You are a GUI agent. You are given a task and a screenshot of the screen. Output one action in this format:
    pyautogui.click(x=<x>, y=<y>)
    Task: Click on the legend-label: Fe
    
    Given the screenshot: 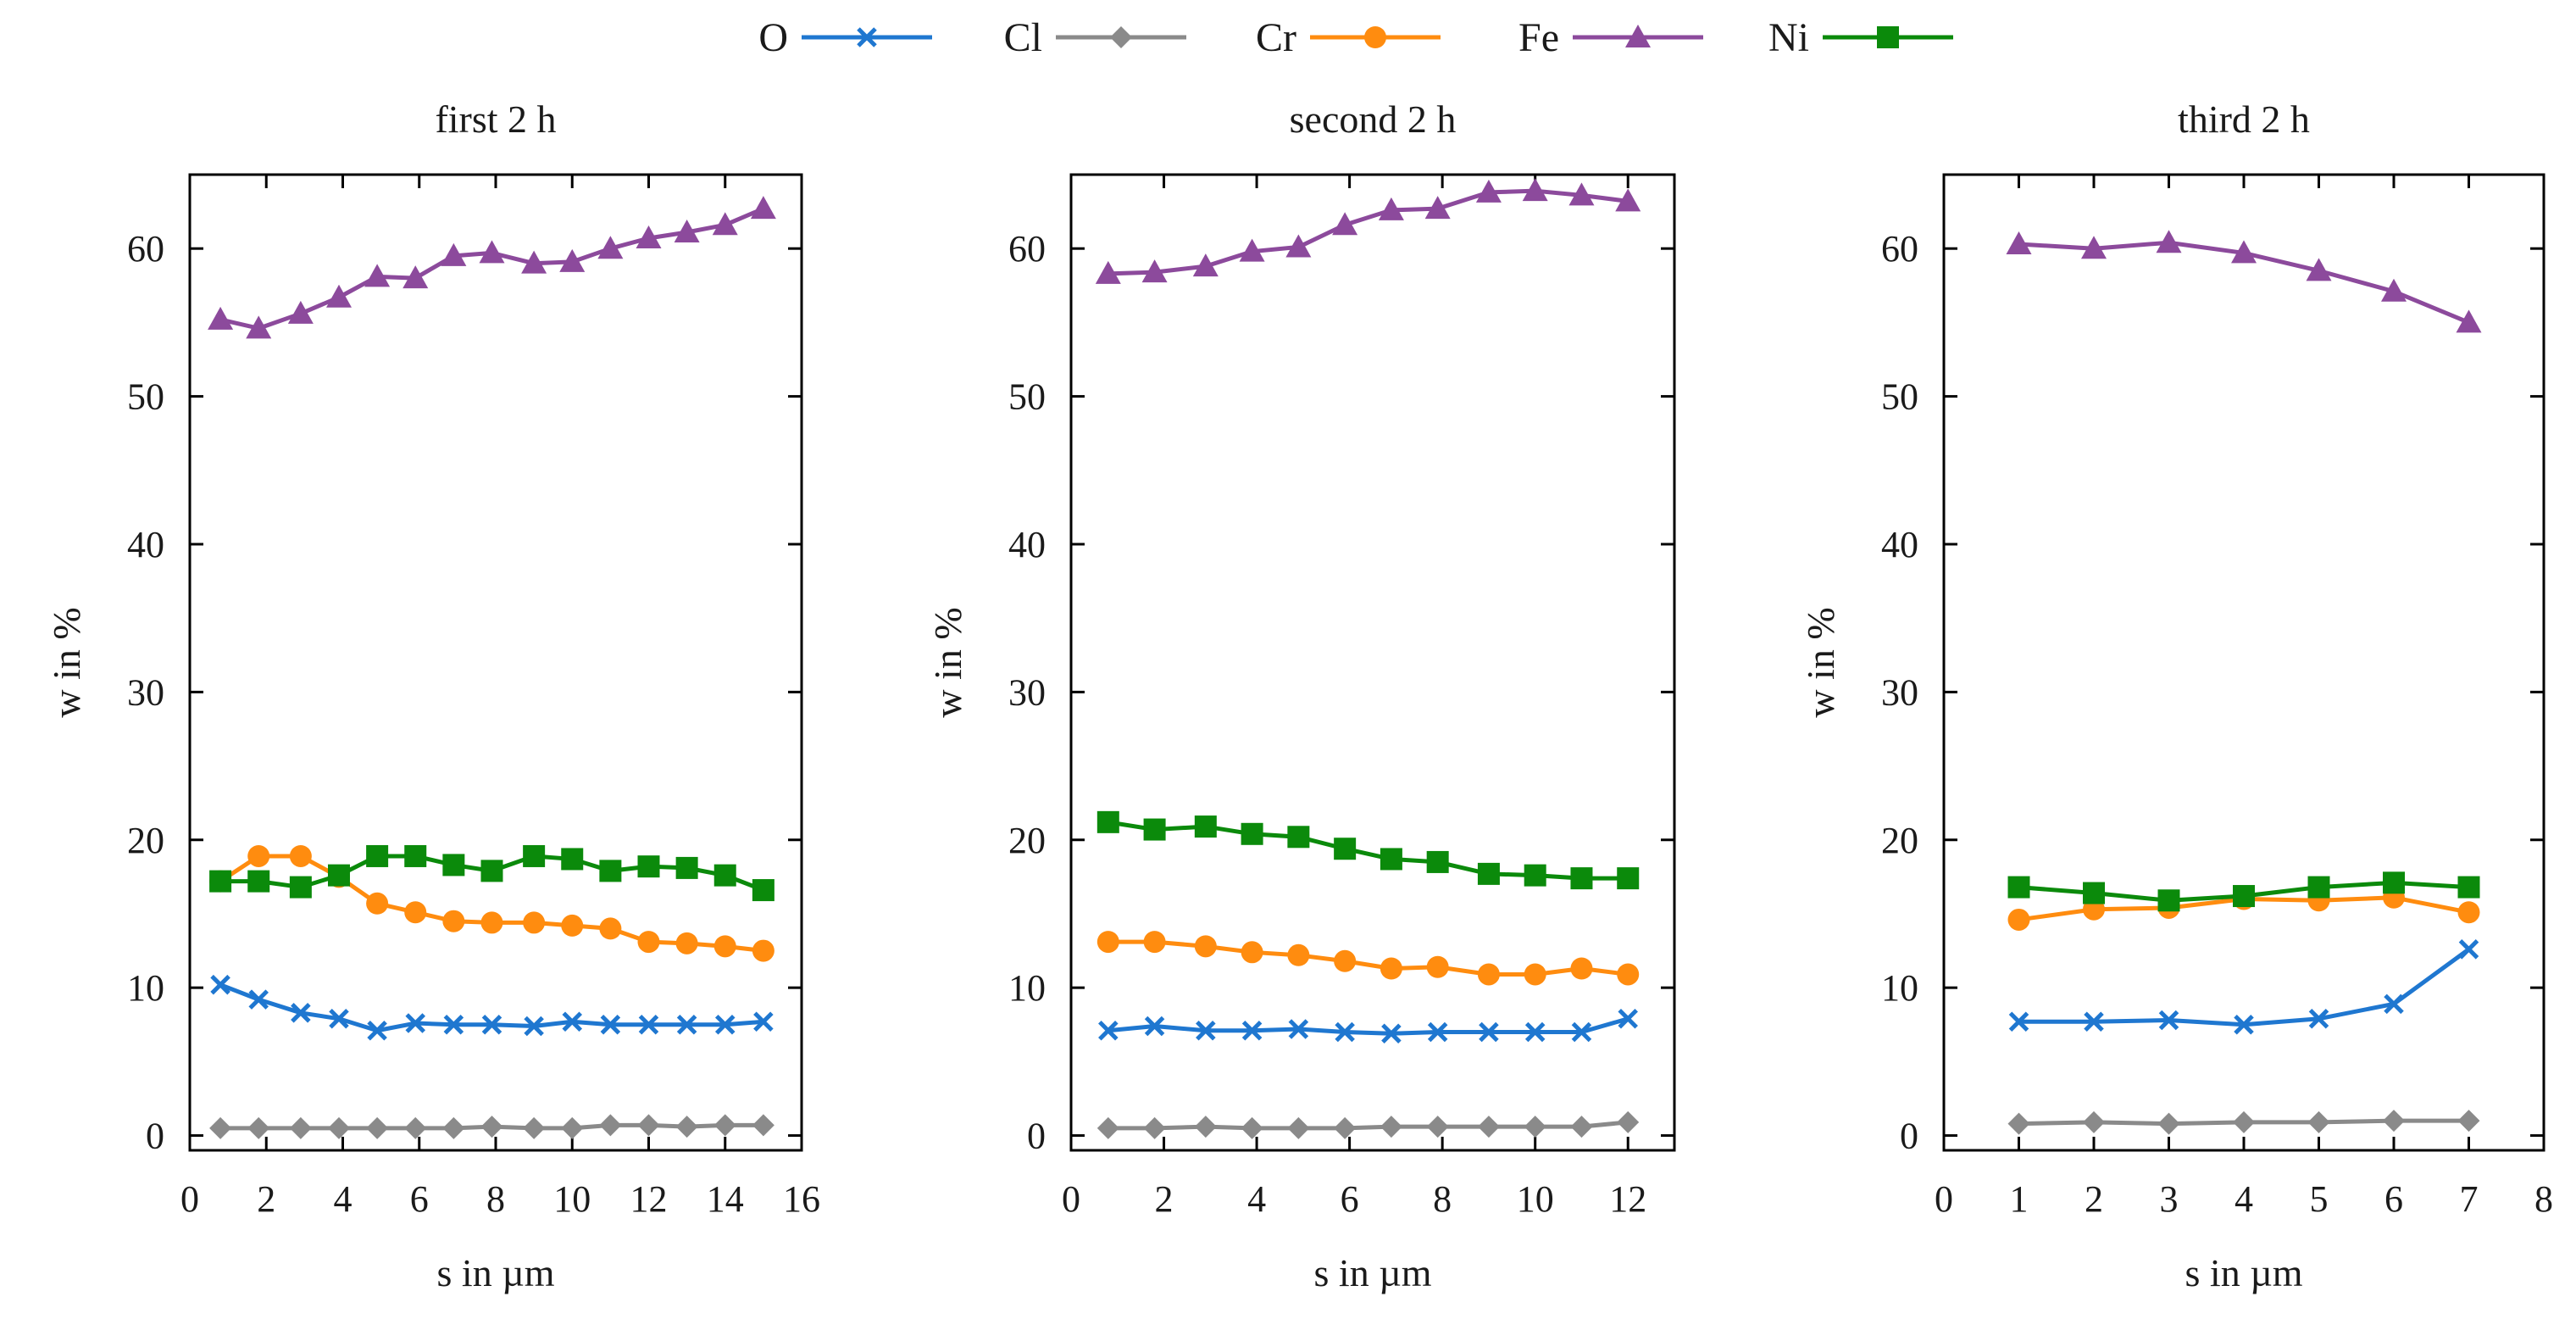 What is the action you would take?
    pyautogui.click(x=1538, y=37)
    